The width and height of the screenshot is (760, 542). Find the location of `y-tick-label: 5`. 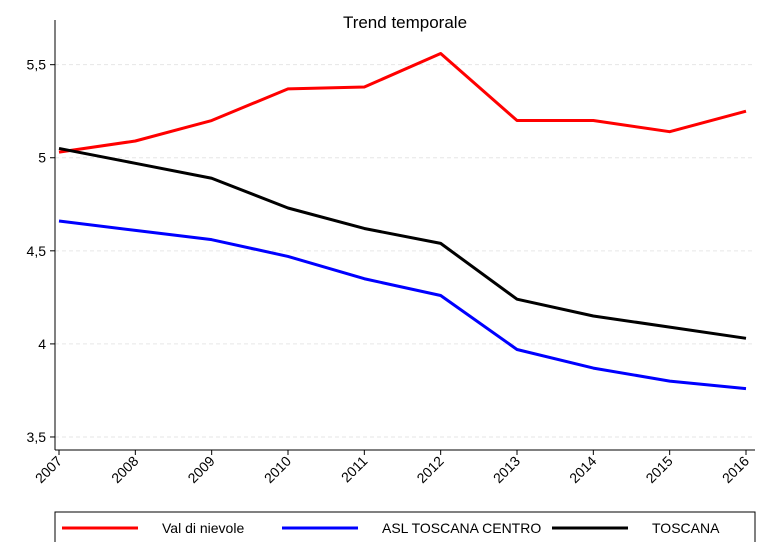

y-tick-label: 5 is located at coordinates (42, 158).